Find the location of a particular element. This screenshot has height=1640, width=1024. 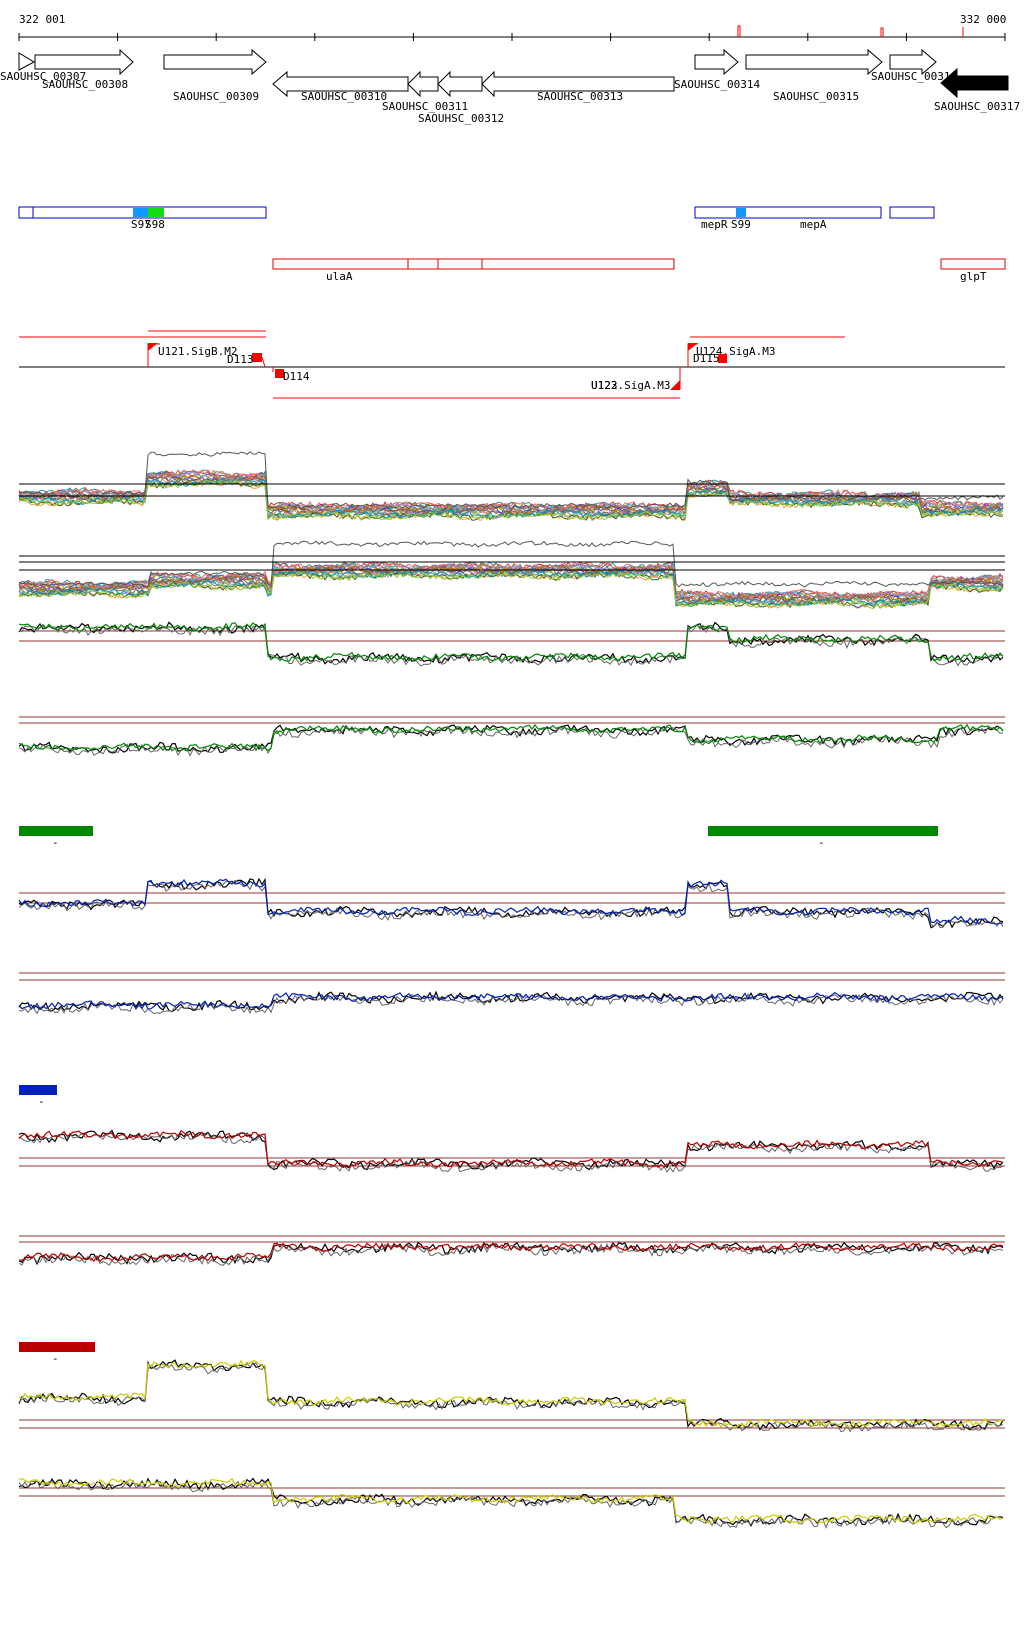

gene-saouhsc-00315: SAOUHSC_00315 is located at coordinates (814, 75).